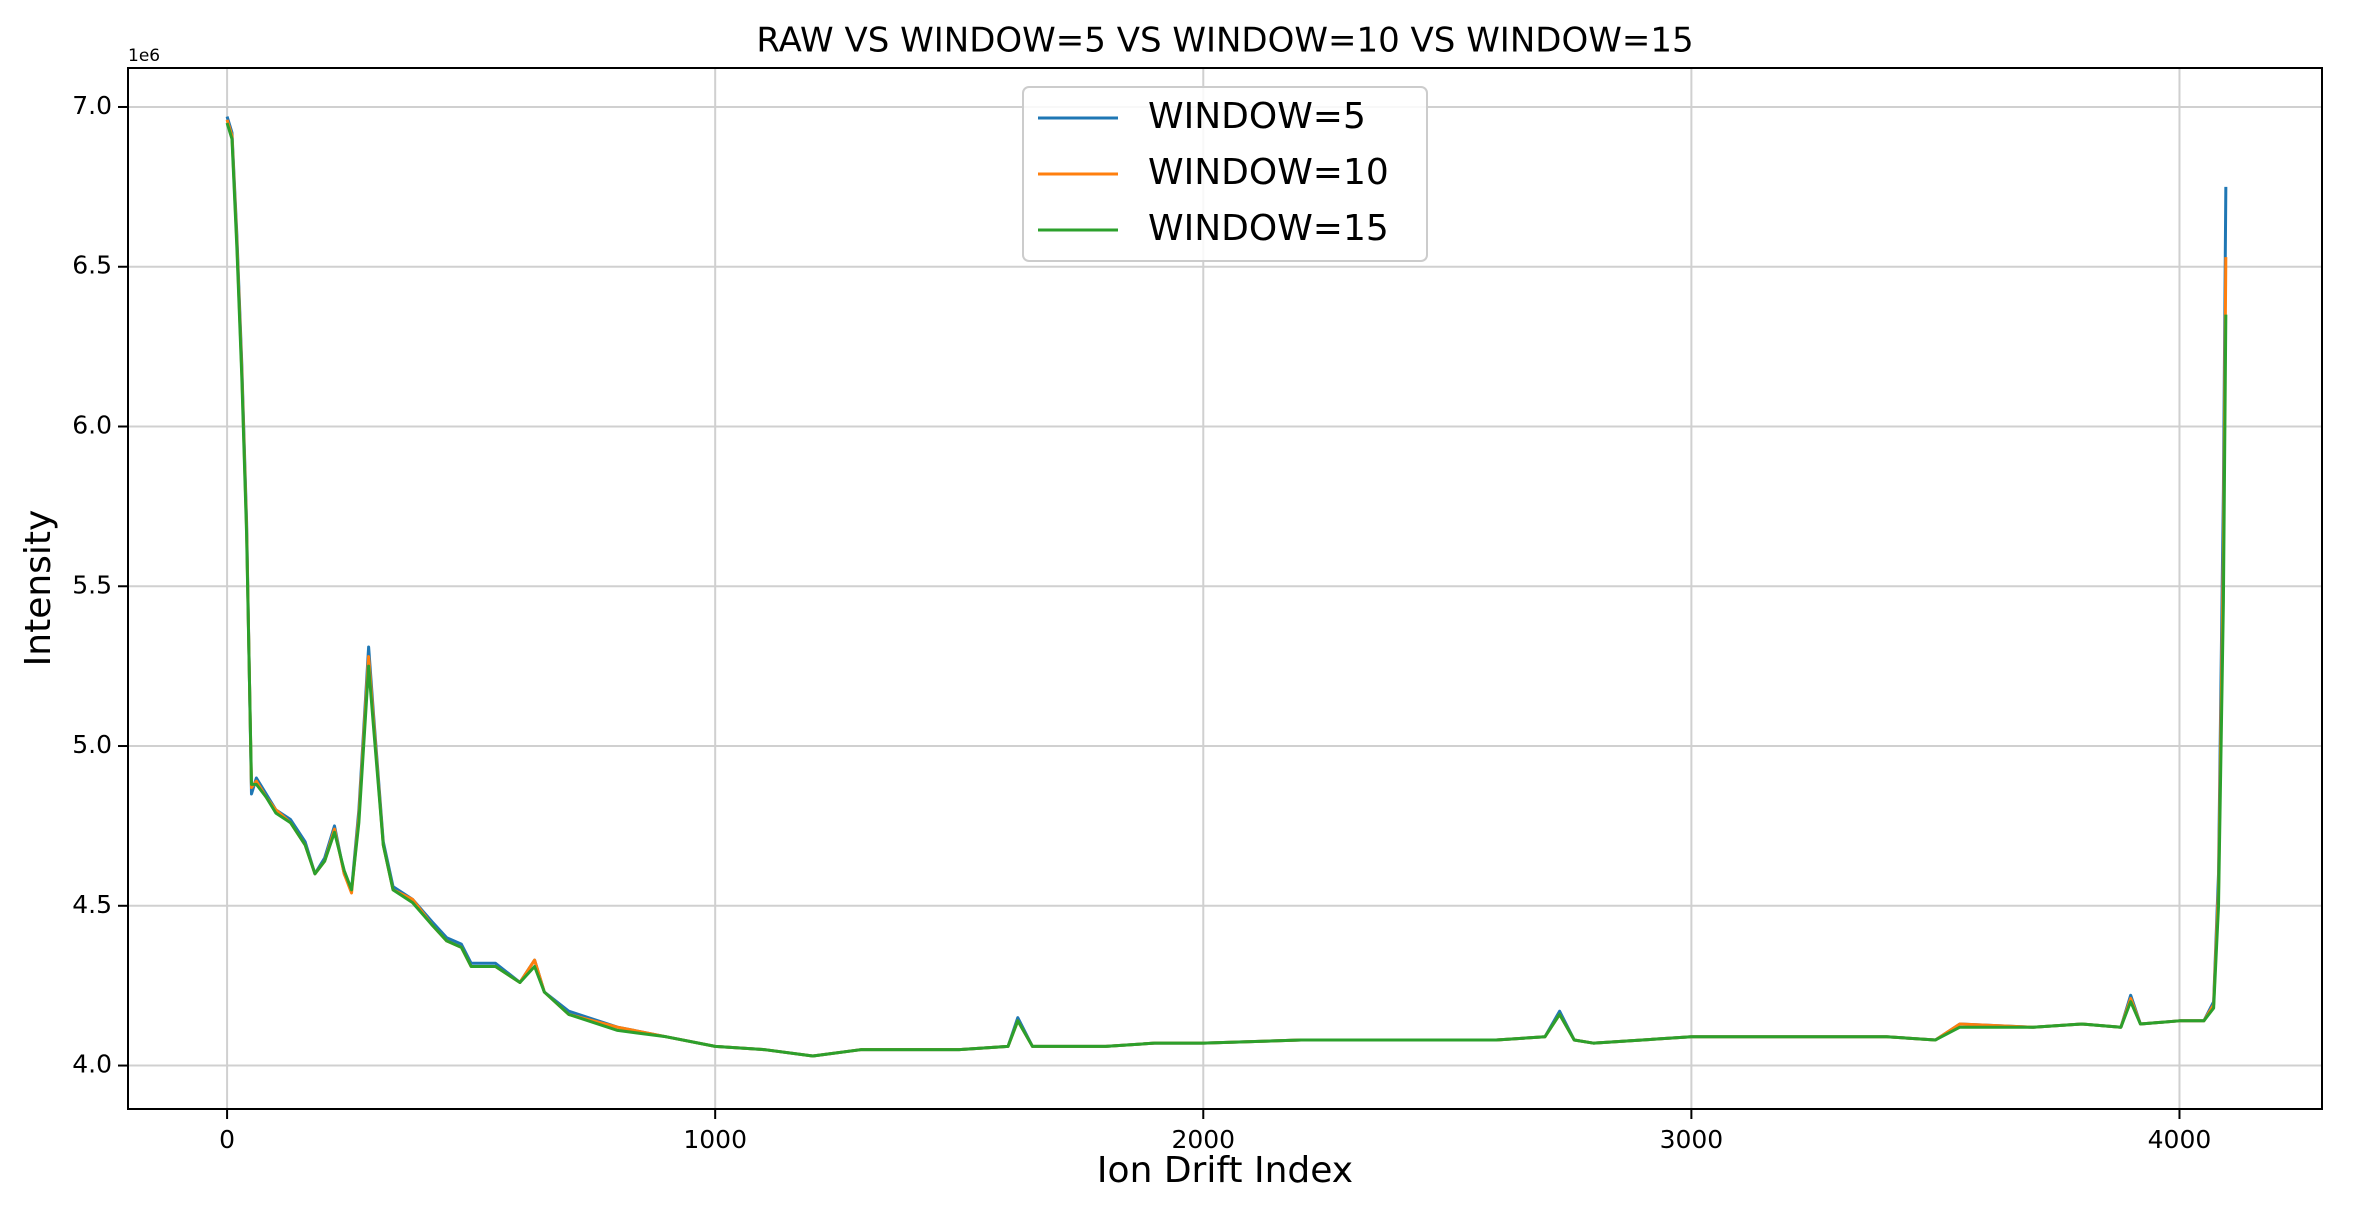  I want to click on legend-label: WINDOW=15, so click(1268, 228).